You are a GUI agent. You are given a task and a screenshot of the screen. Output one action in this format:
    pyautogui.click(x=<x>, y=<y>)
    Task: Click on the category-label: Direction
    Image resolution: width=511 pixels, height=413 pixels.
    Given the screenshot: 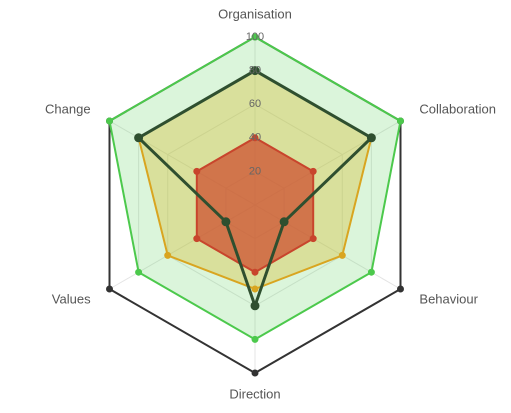 What is the action you would take?
    pyautogui.click(x=254, y=393)
    